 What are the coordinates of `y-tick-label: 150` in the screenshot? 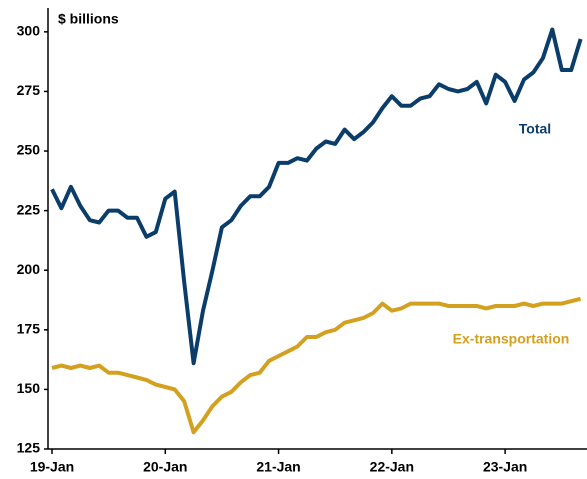 It's located at (29, 388).